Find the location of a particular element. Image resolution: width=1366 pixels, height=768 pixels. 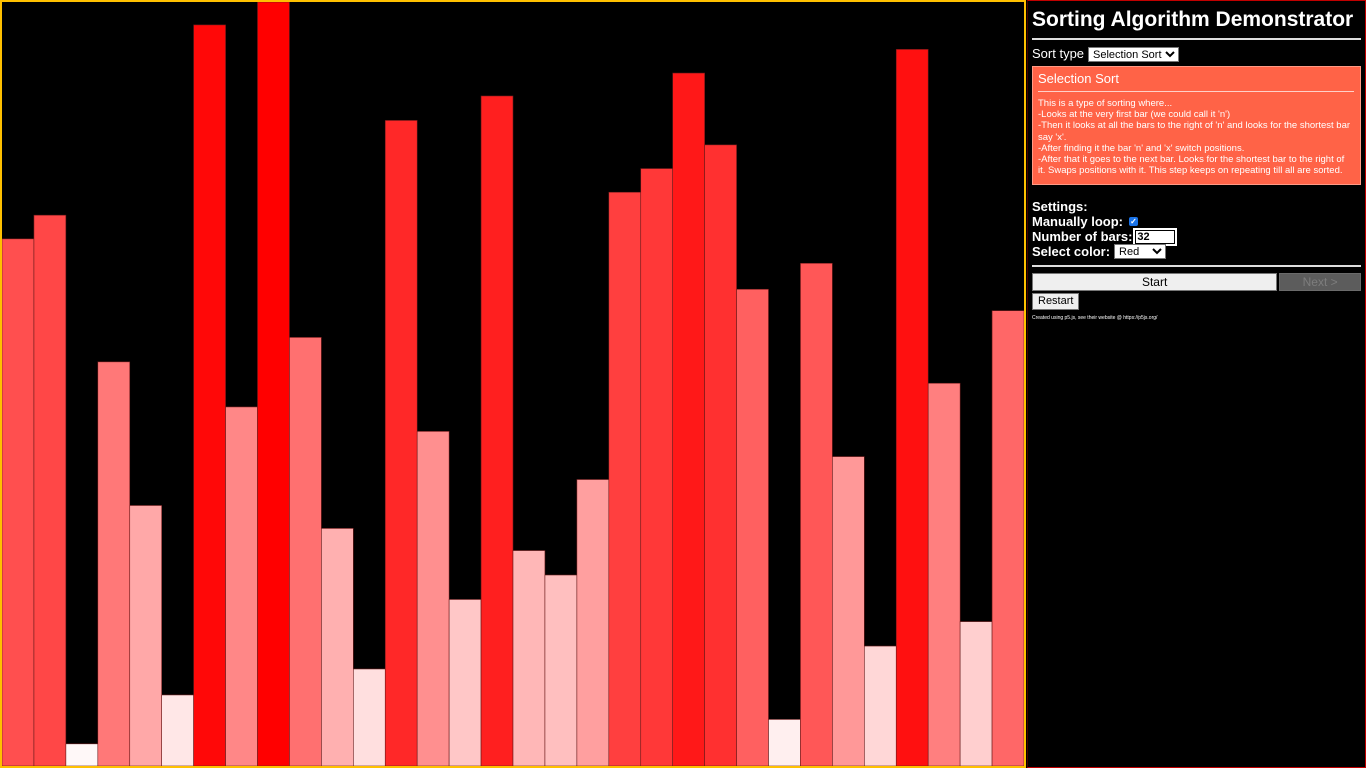

num-bars-input: 32 is located at coordinates (1155, 236).